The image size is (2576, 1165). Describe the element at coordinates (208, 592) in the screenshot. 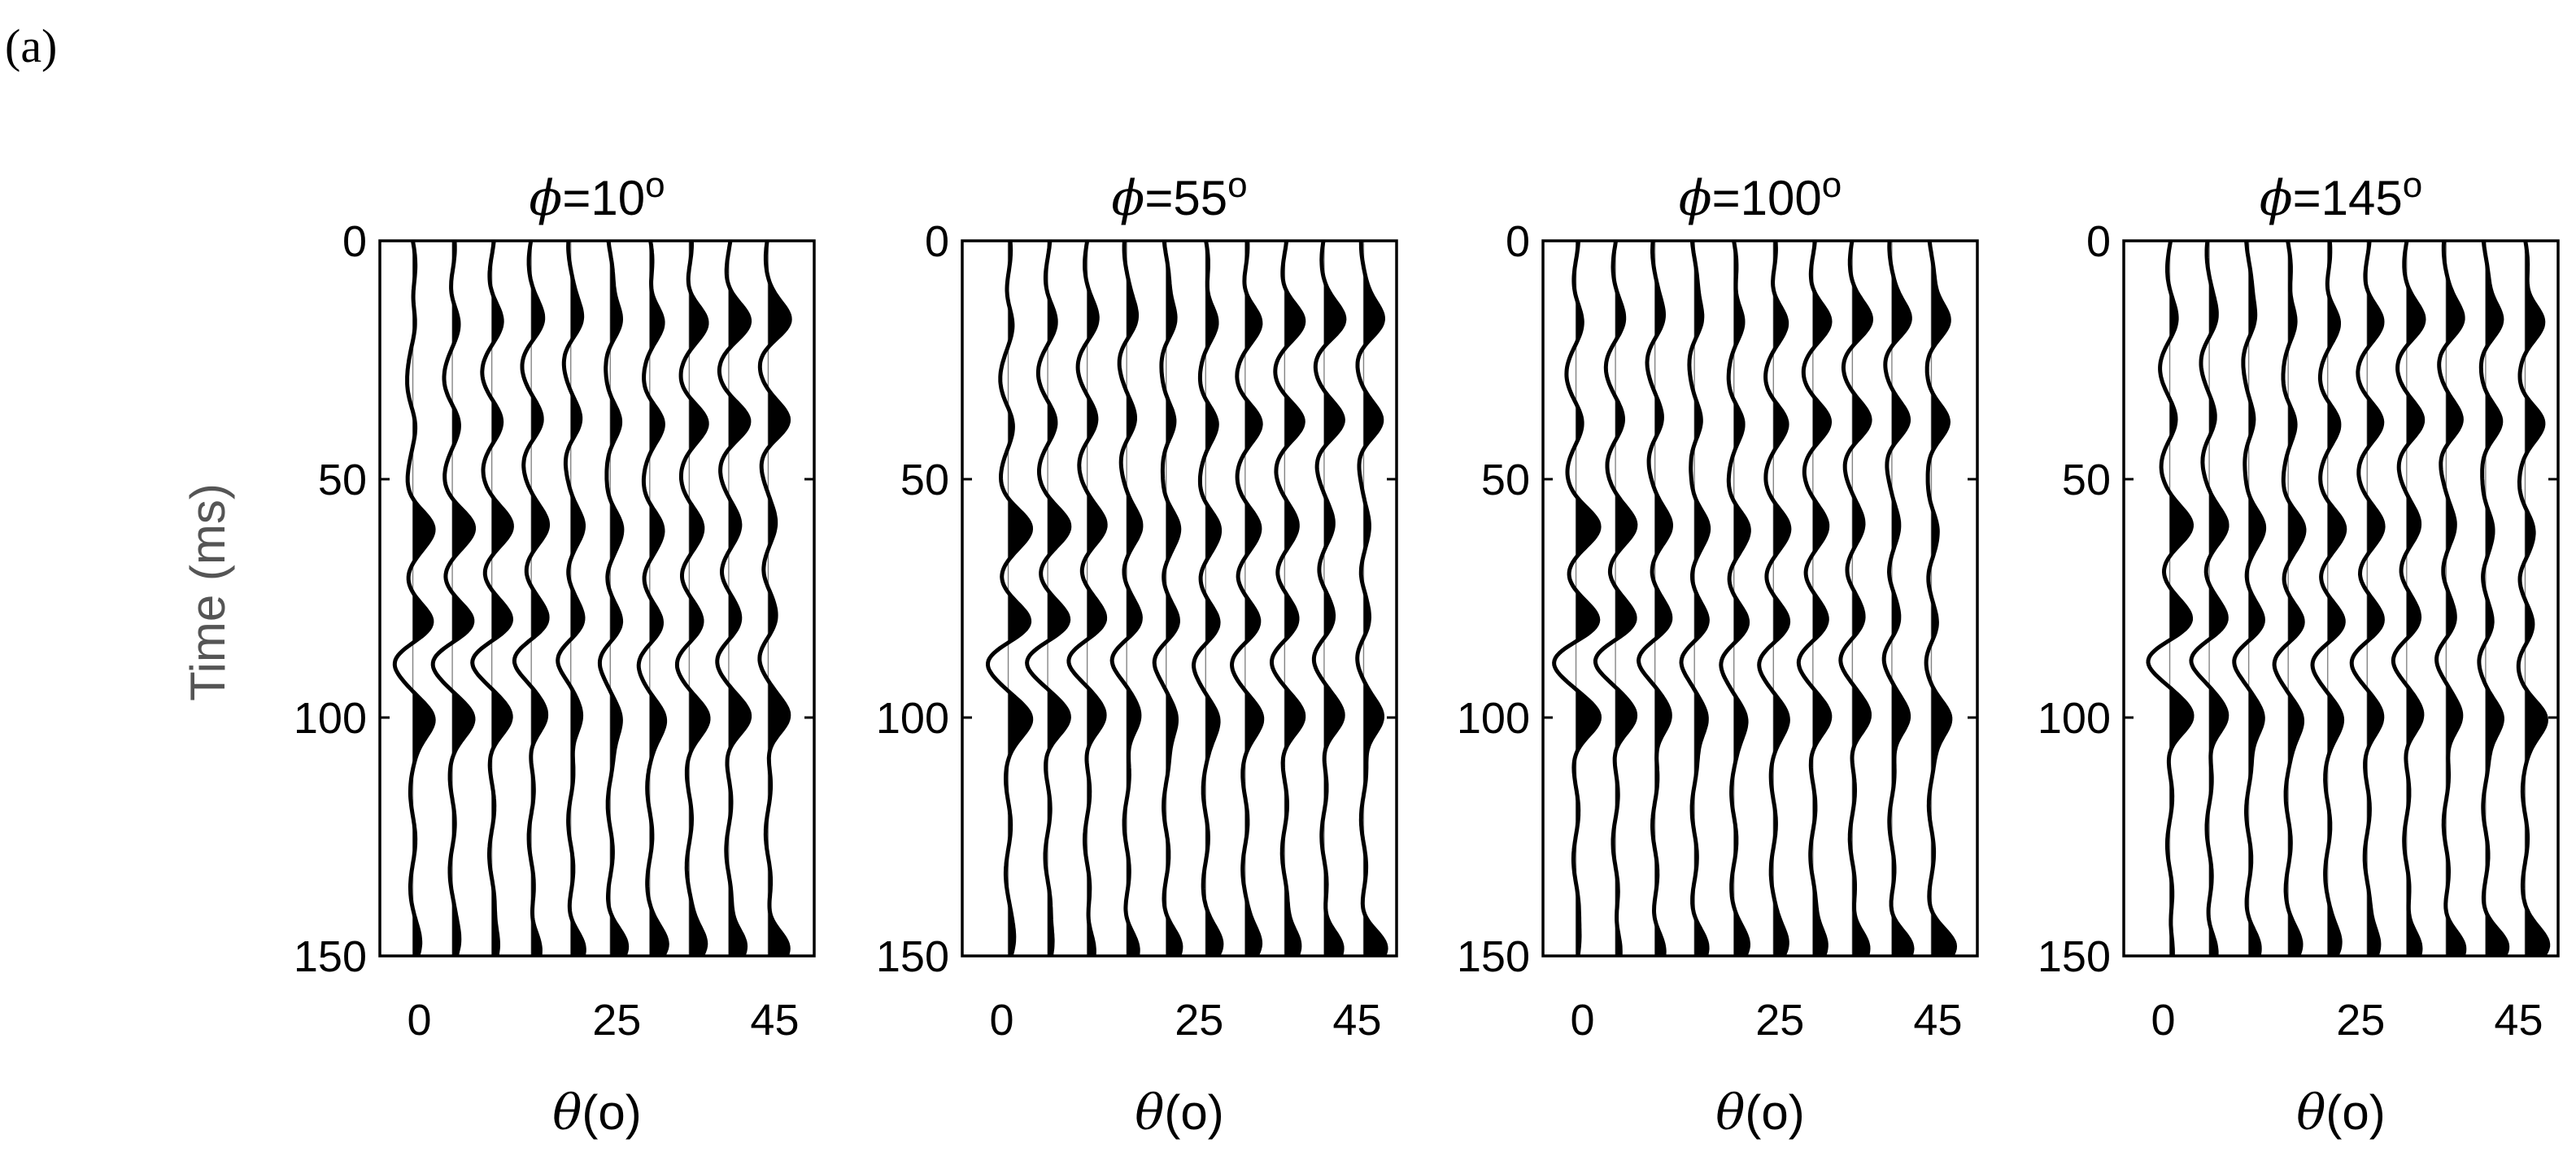

I see `y-axis-label: Time (ms)` at that location.